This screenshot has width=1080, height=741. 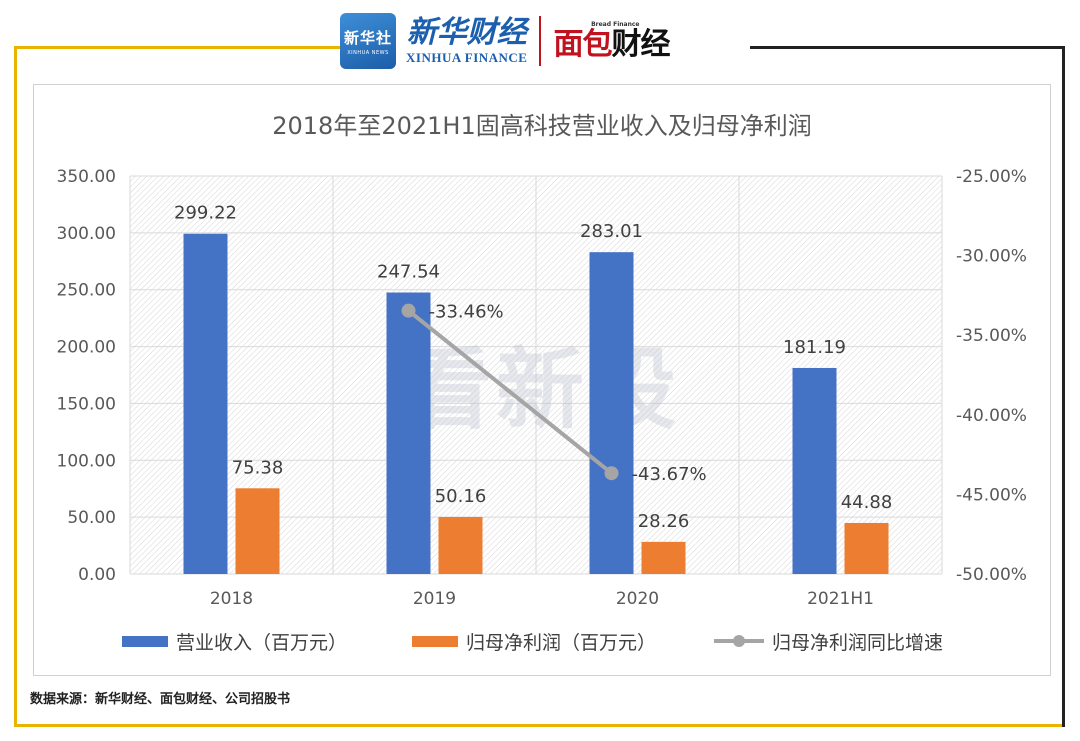 What do you see at coordinates (640, 44) in the screenshot?
I see `bread-finance-cn-b: 财经` at bounding box center [640, 44].